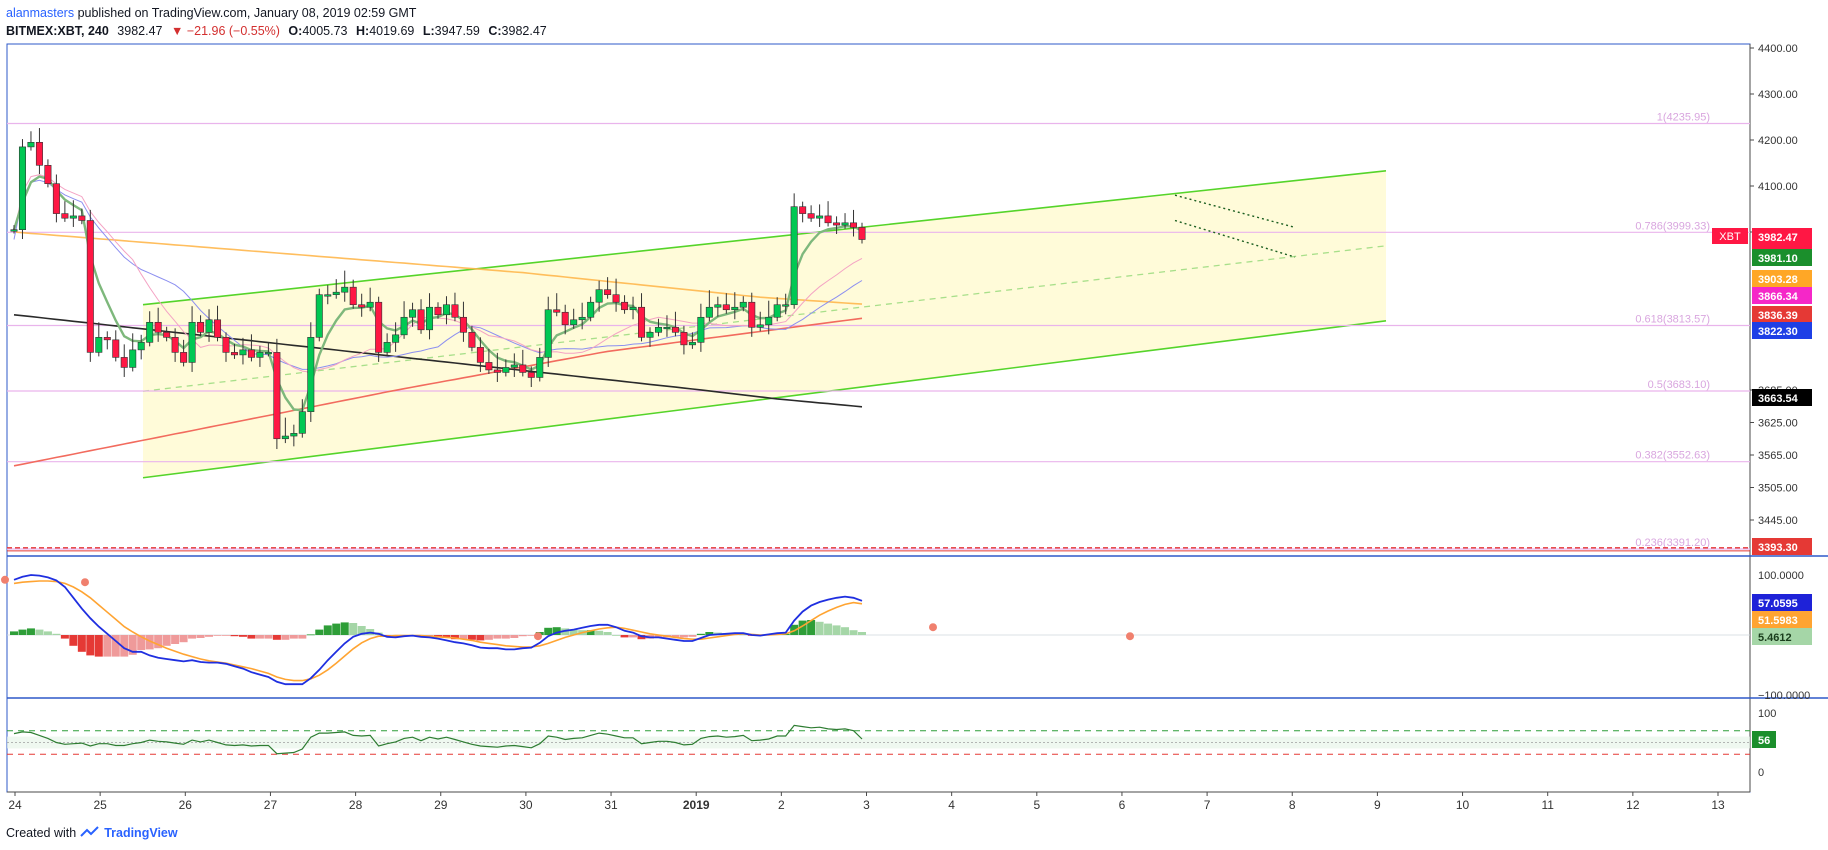  I want to click on open-label: O:, so click(295, 31).